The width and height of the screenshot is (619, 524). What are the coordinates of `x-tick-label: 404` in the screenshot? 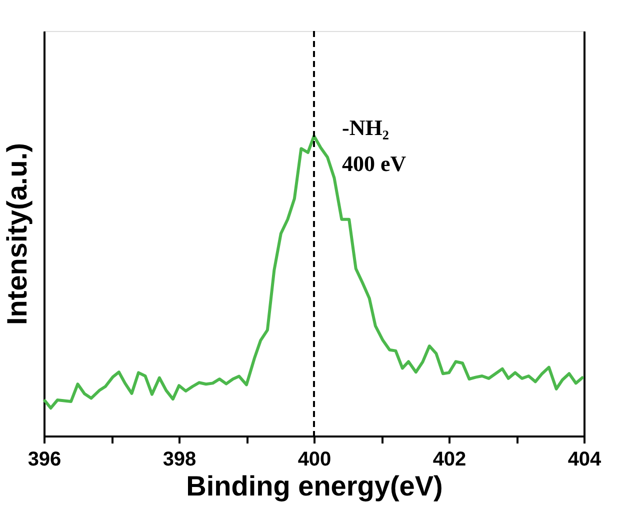 It's located at (585, 459).